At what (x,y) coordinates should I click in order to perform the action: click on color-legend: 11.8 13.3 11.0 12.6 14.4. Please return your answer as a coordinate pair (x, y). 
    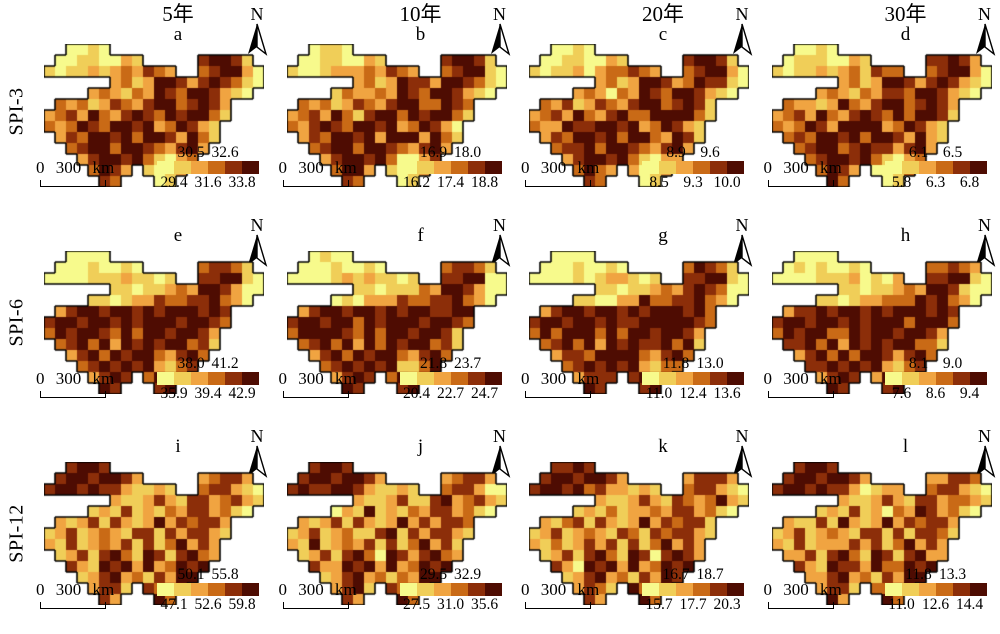
    Looking at the image, I should click on (936, 589).